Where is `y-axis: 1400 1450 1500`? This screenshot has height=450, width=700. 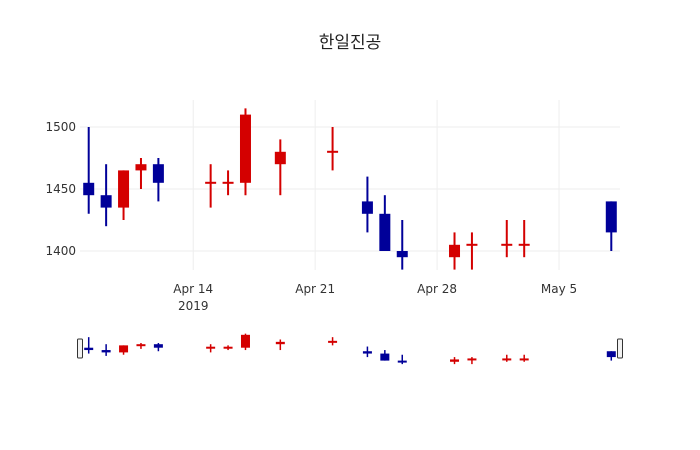 y-axis: 1400 1450 1500 is located at coordinates (60, 189).